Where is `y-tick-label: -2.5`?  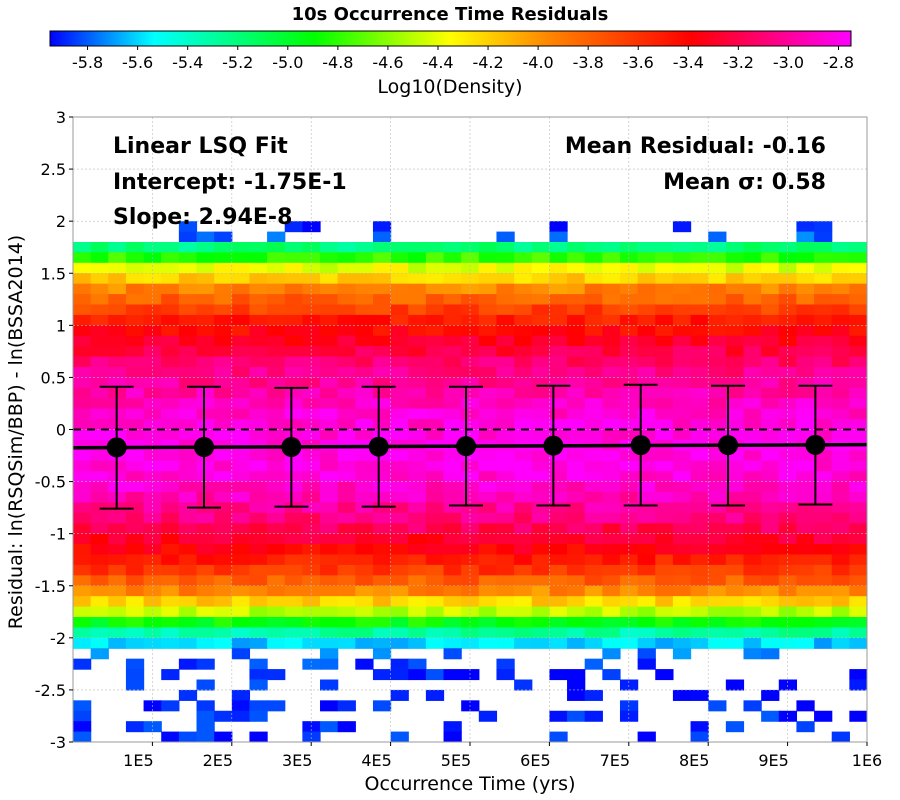 y-tick-label: -2.5 is located at coordinates (50, 690).